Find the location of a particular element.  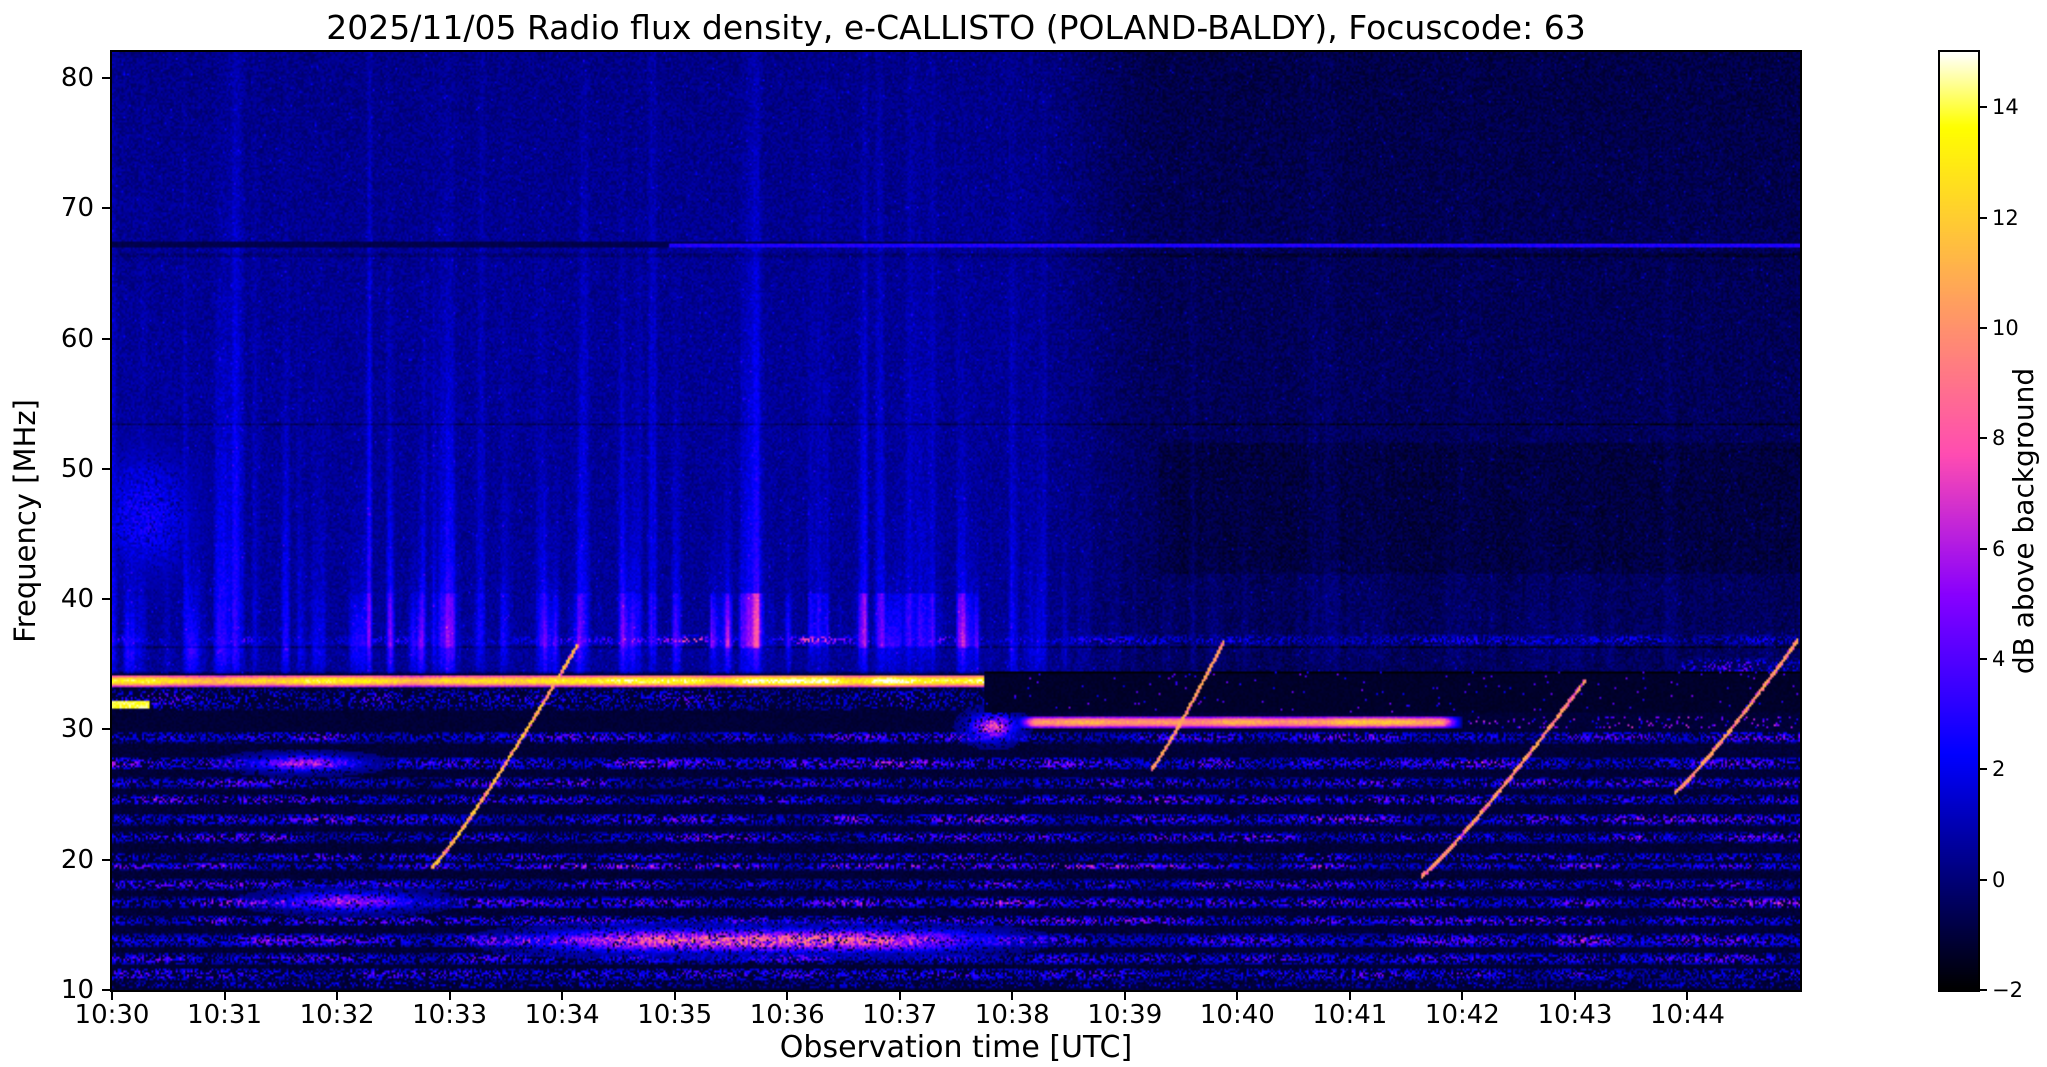

x-tick-label: 10:42 is located at coordinates (1462, 1015).